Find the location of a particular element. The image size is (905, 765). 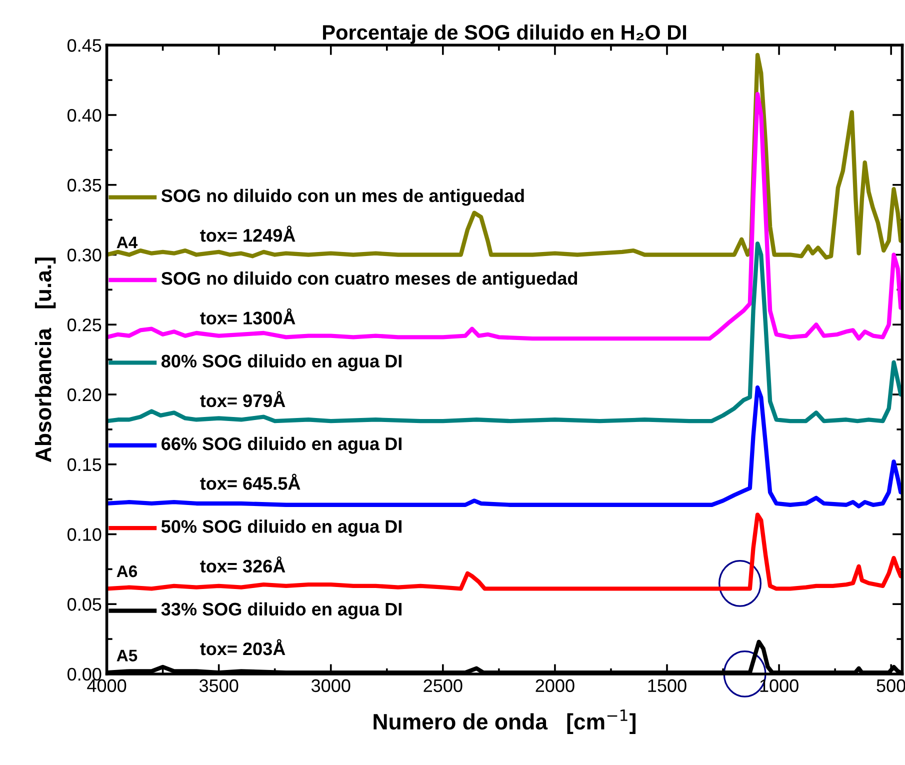

y-tick-label: 0.25 is located at coordinates (84, 325).